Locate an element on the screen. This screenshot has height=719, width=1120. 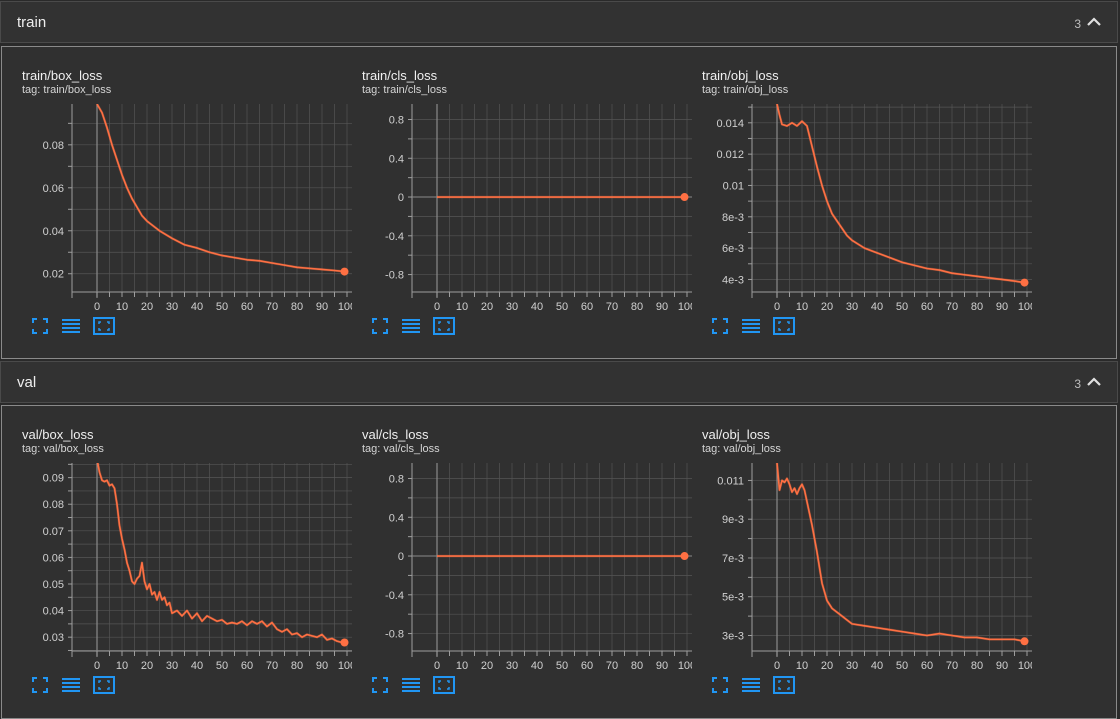
section-count: 3 is located at coordinates (1077, 384).